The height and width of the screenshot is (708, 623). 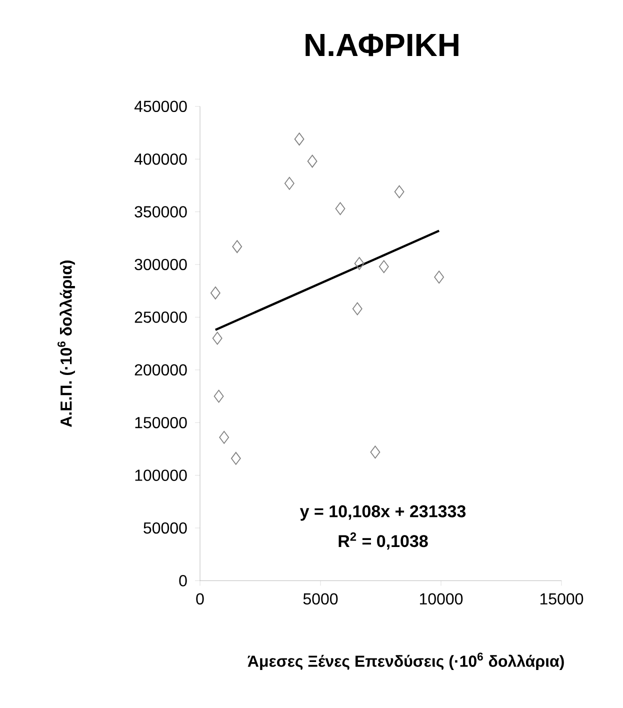 I want to click on chart-title: Ν.ΑΦΡΙΚΗ, so click(x=382, y=45).